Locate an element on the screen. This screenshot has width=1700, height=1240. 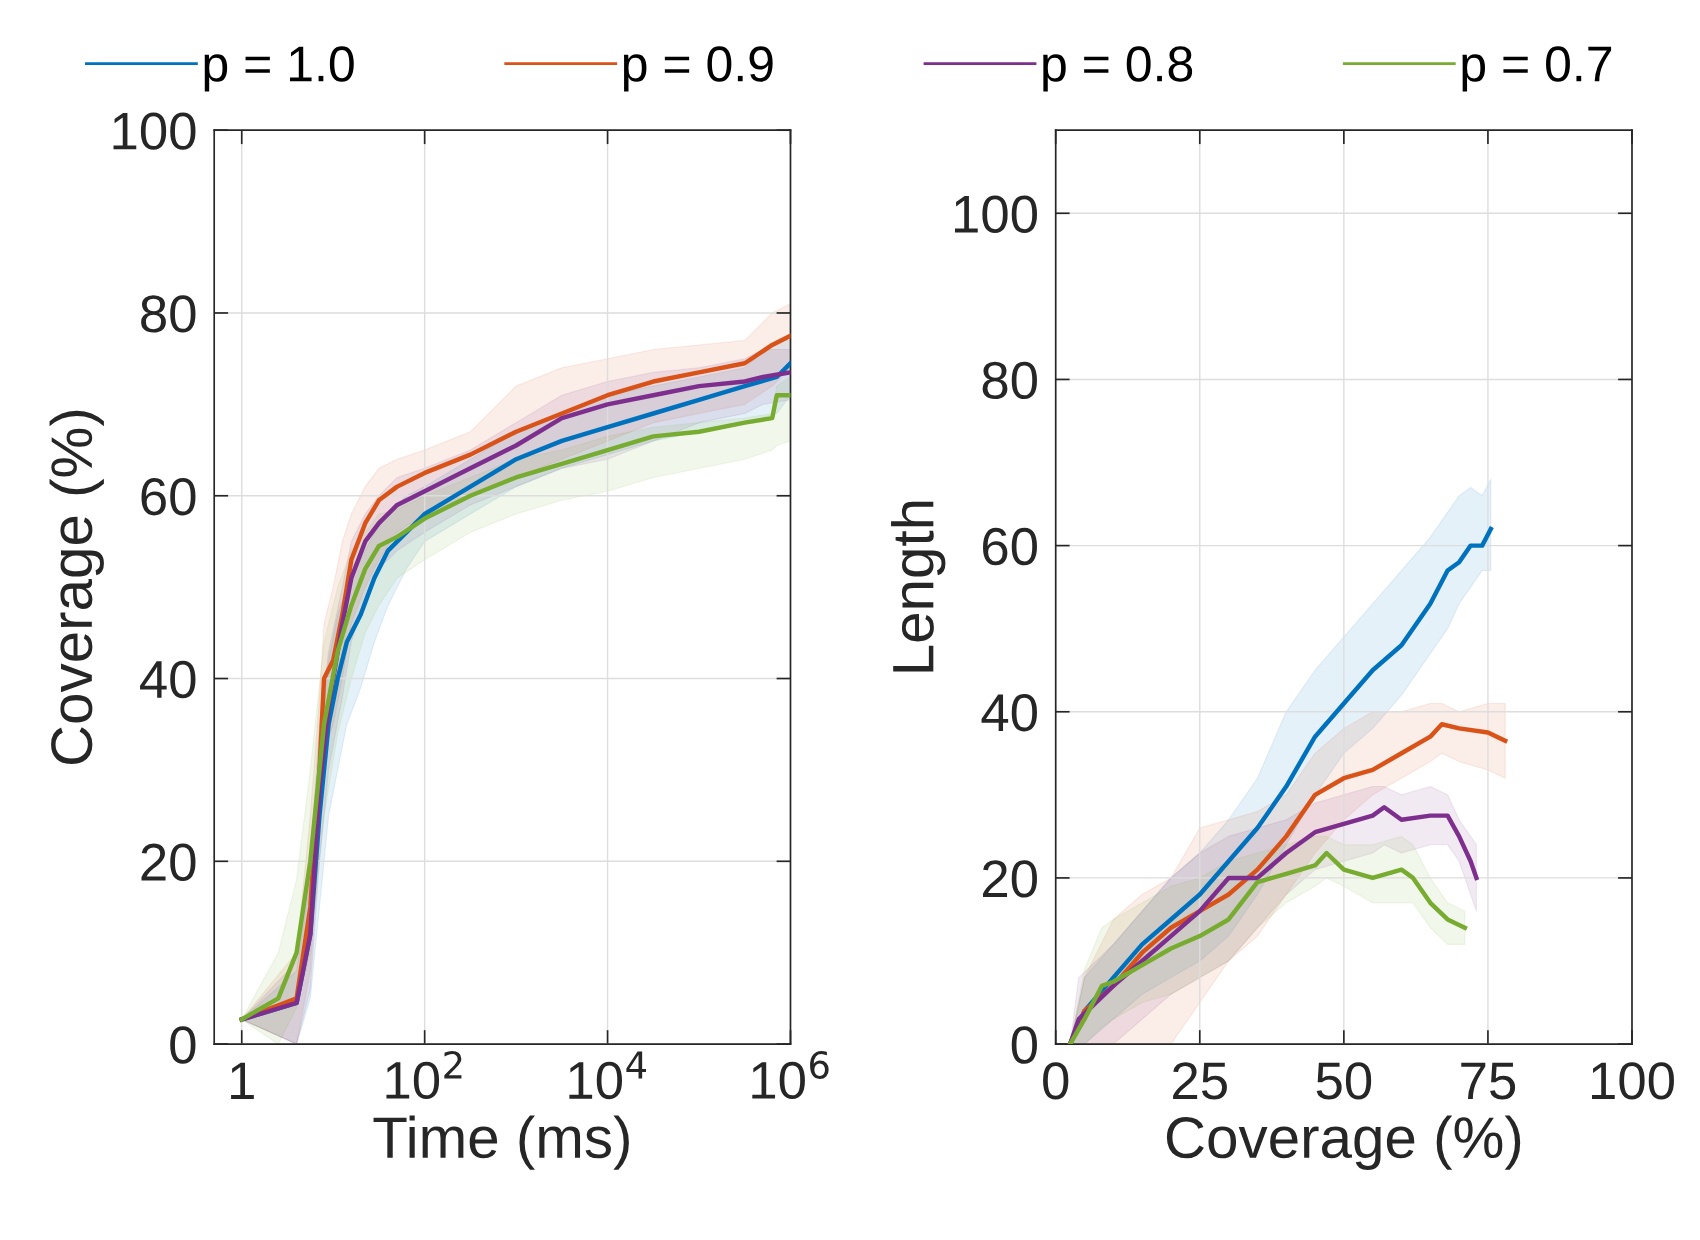
y-axis-title: Coverage (%) is located at coordinates (76, 587).